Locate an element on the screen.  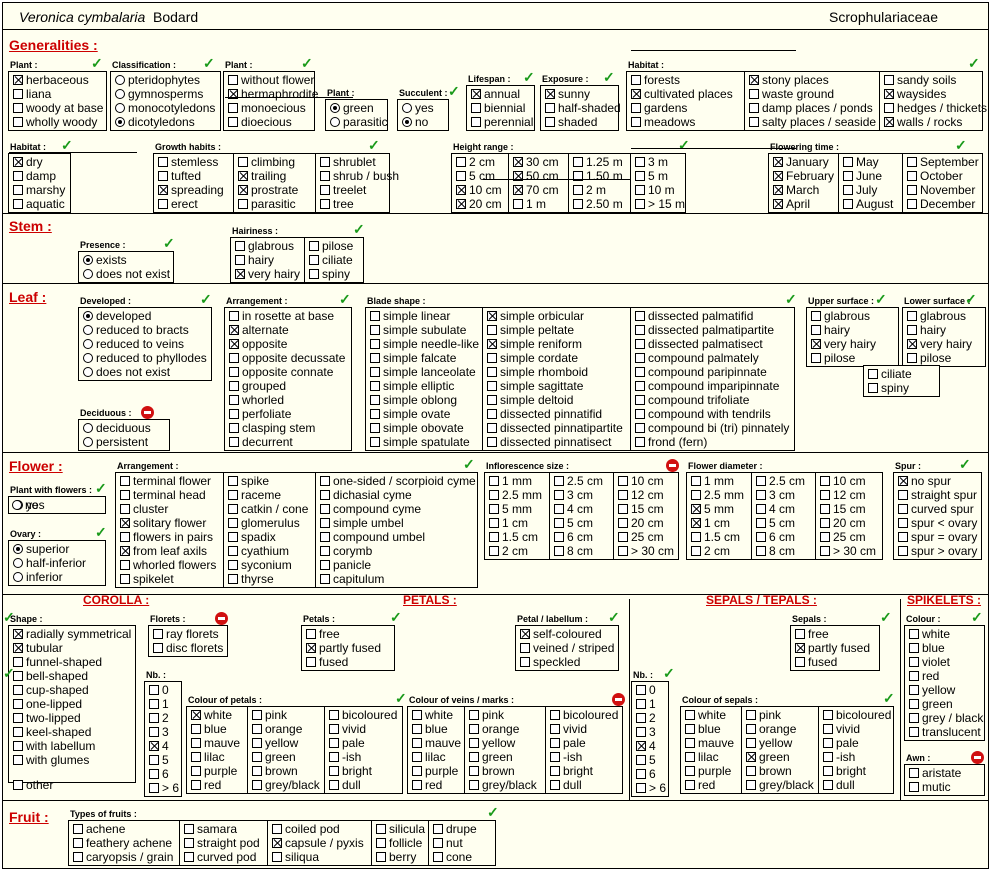
option-arrangement: opposite is located at coordinates (256, 344).